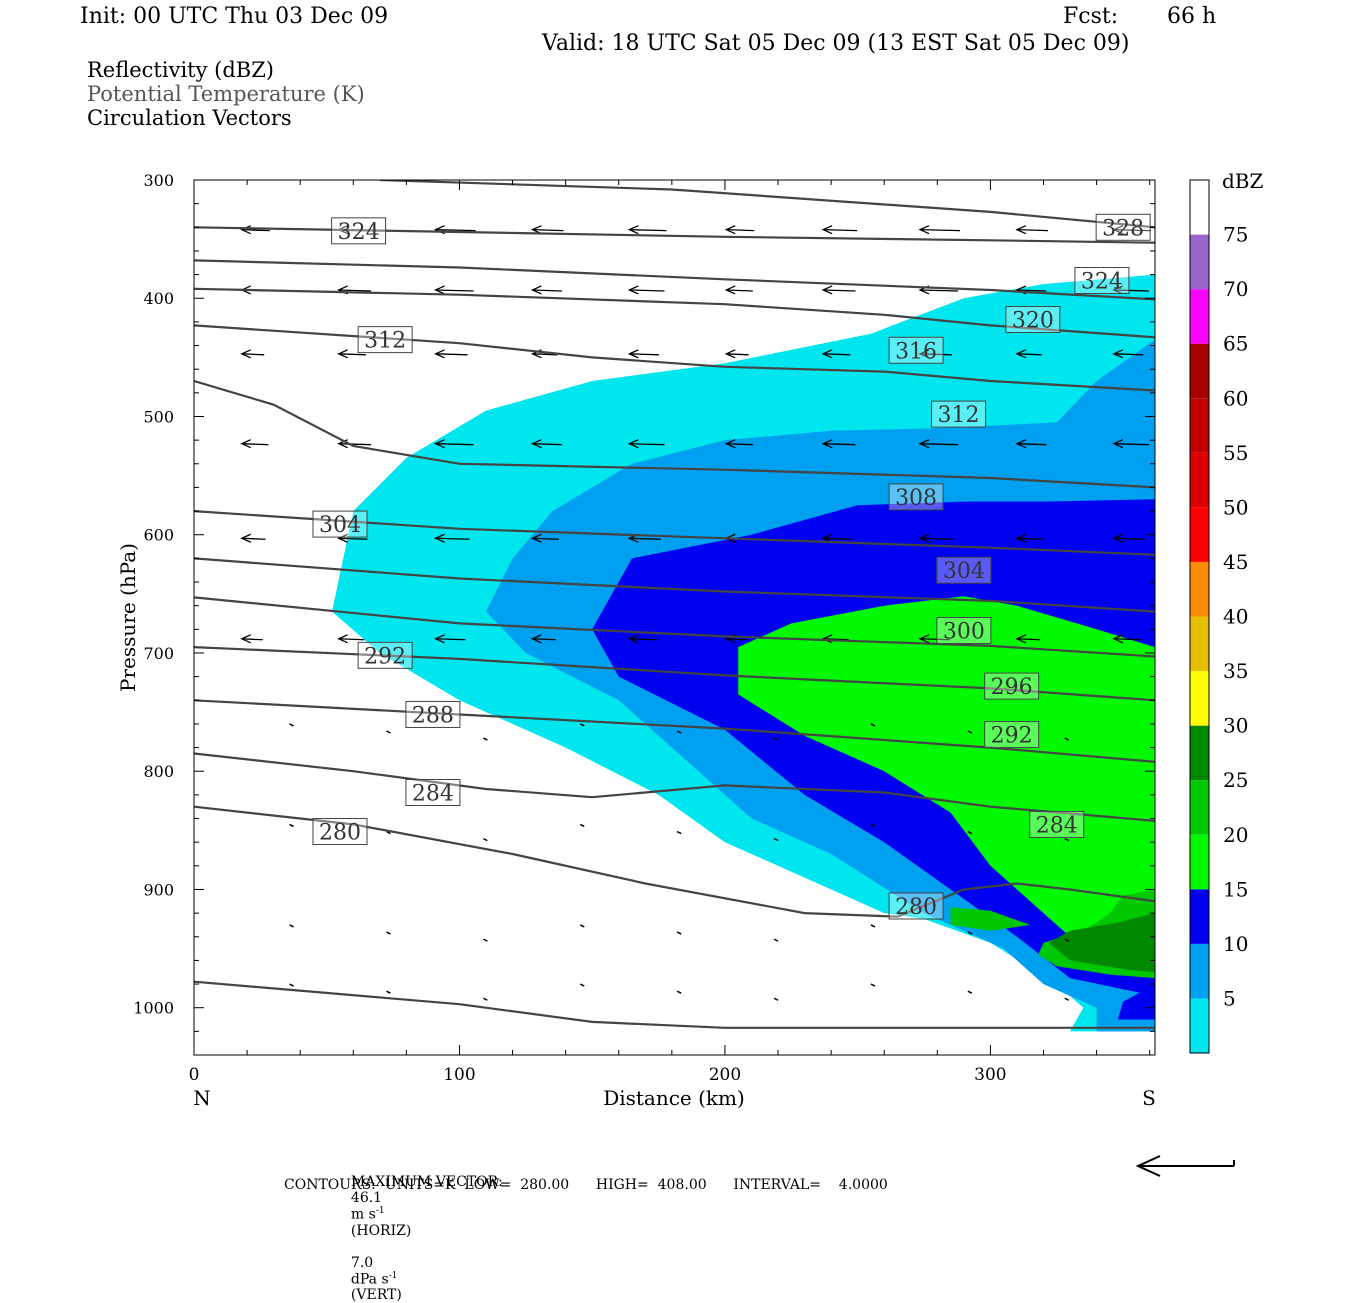 The width and height of the screenshot is (1350, 1303). I want to click on x-tick-label: 200, so click(725, 1075).